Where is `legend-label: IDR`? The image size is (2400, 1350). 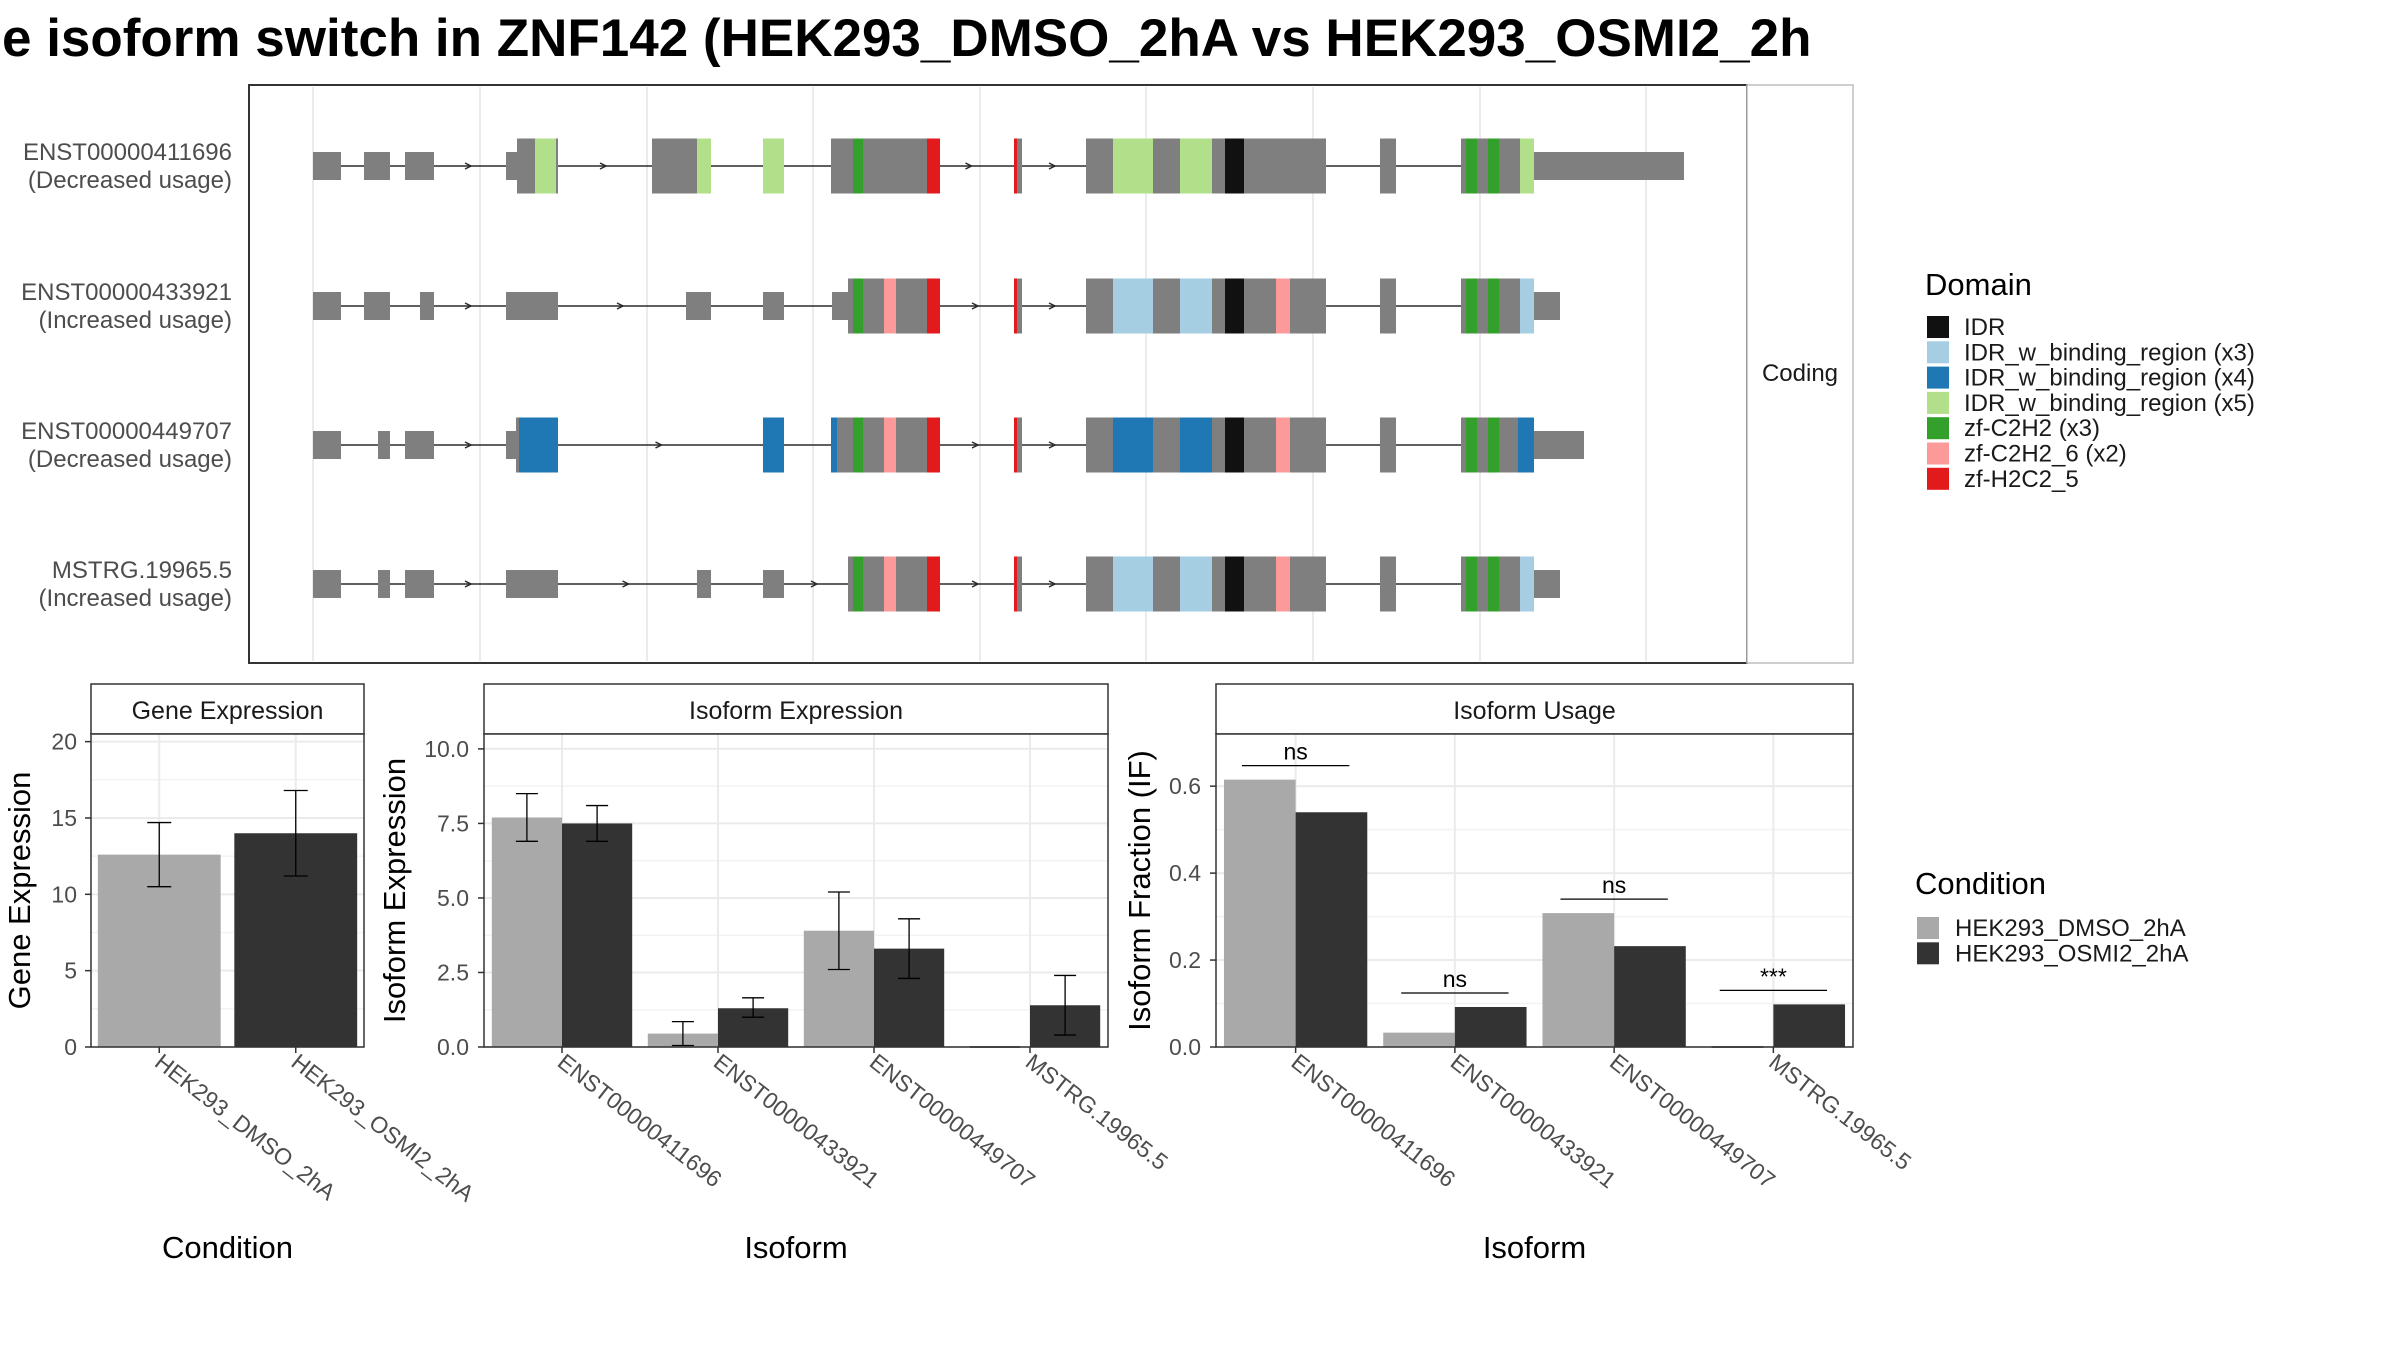 legend-label: IDR is located at coordinates (1984, 327).